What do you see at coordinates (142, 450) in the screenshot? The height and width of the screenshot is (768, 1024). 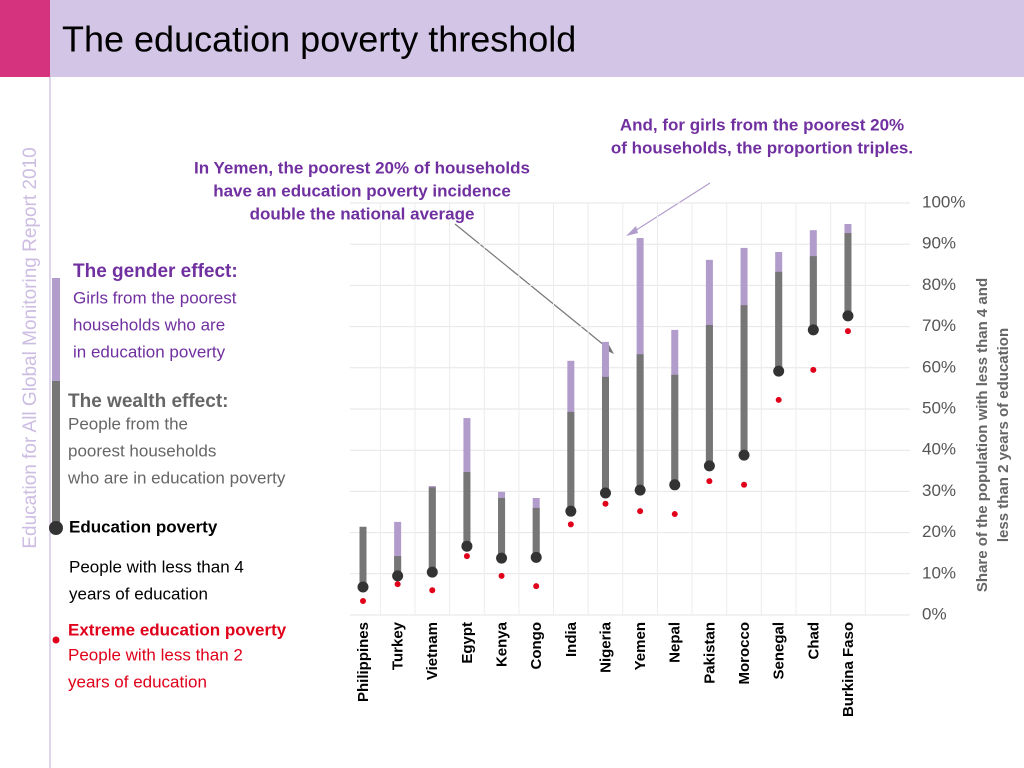 I see `legend-description: poorest households` at bounding box center [142, 450].